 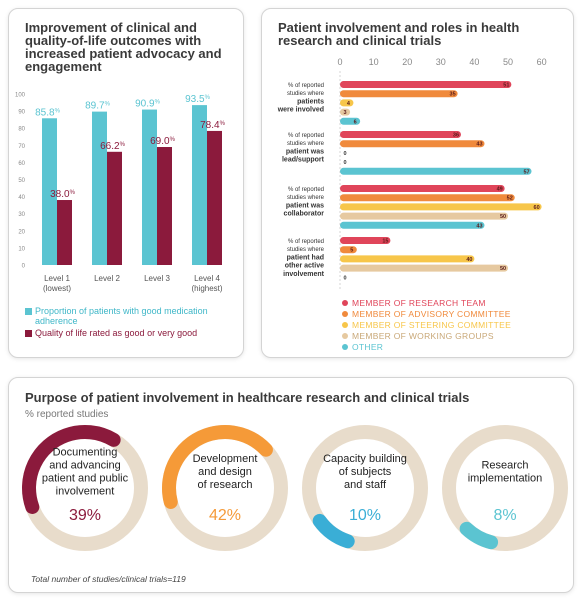 What do you see at coordinates (85, 515) in the screenshot?
I see `donut-value: 39%` at bounding box center [85, 515].